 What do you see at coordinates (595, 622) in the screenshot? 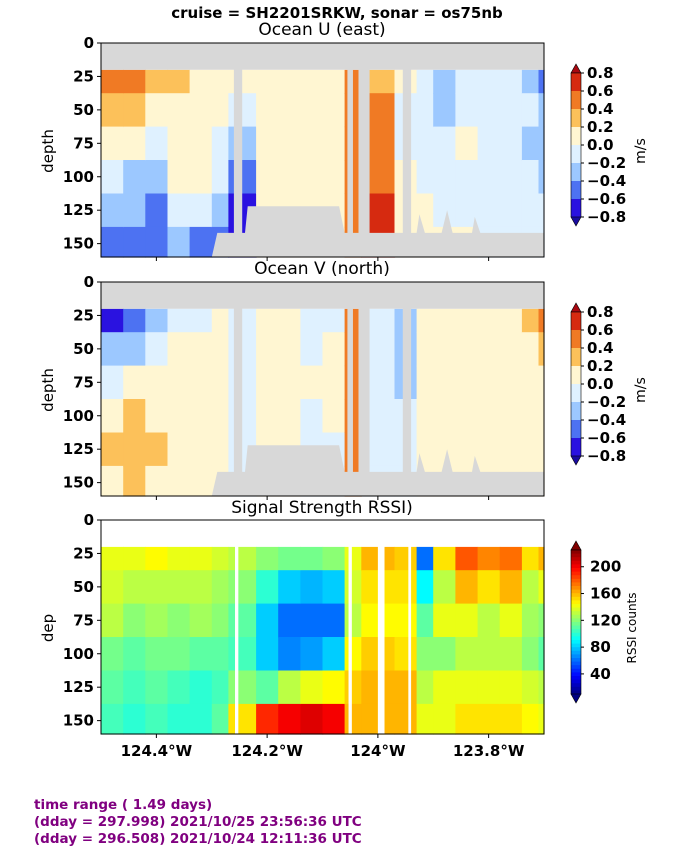
I see `colorbar: 200 160 120 80 40` at bounding box center [595, 622].